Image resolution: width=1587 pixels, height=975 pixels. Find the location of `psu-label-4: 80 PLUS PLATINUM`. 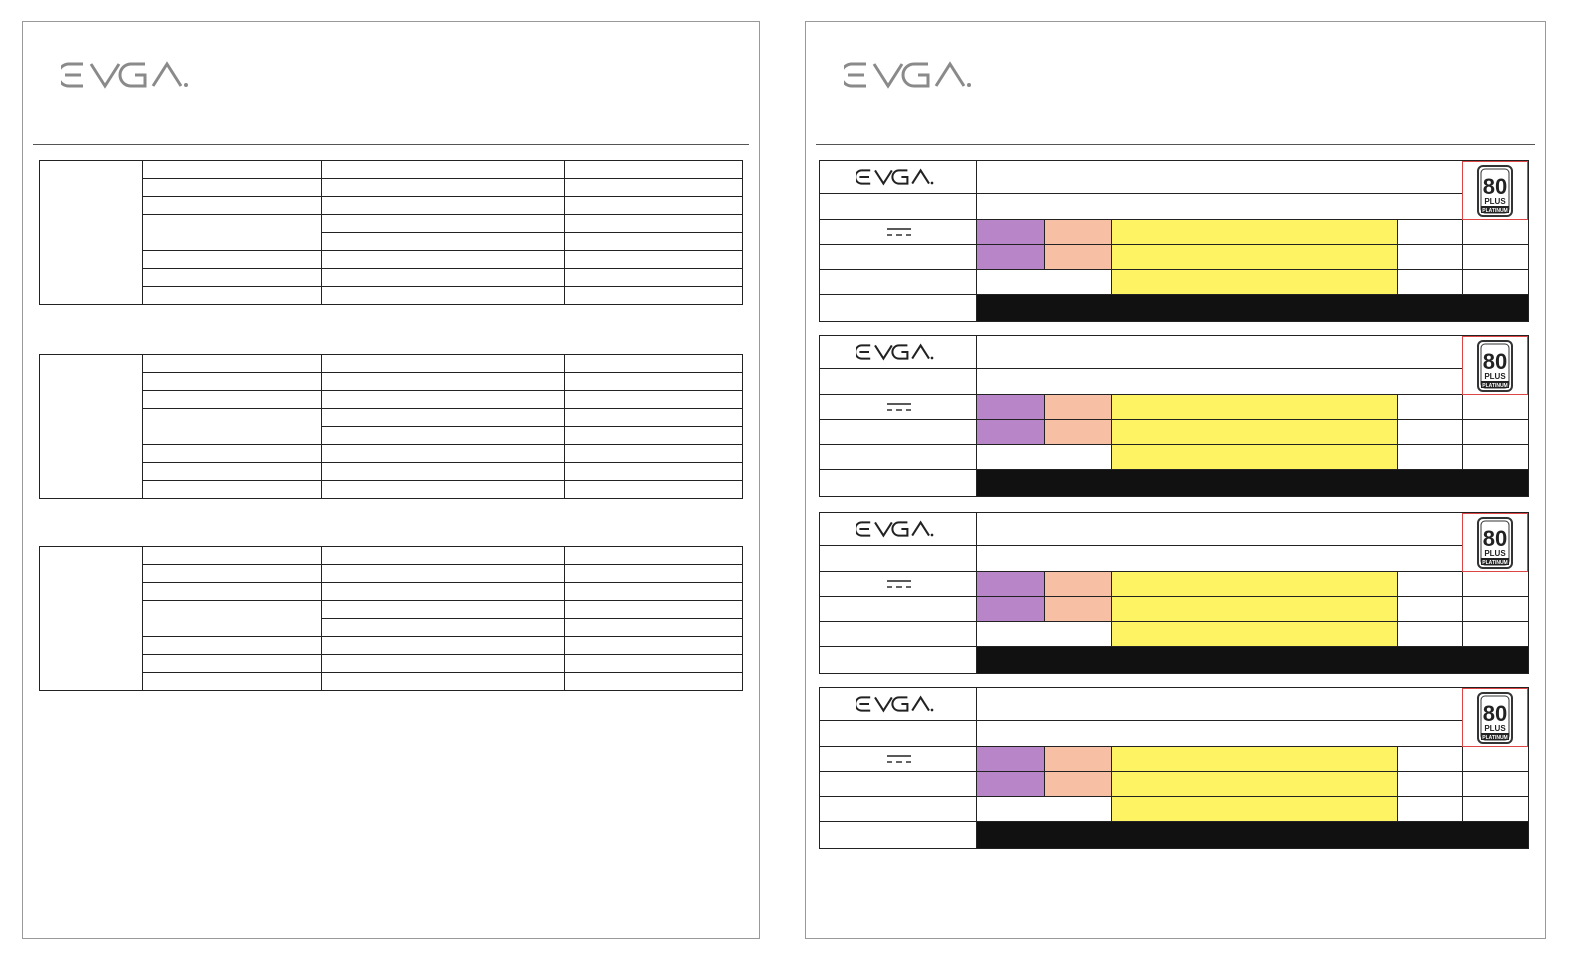

psu-label-4: 80 PLUS PLATINUM is located at coordinates (1174, 768).